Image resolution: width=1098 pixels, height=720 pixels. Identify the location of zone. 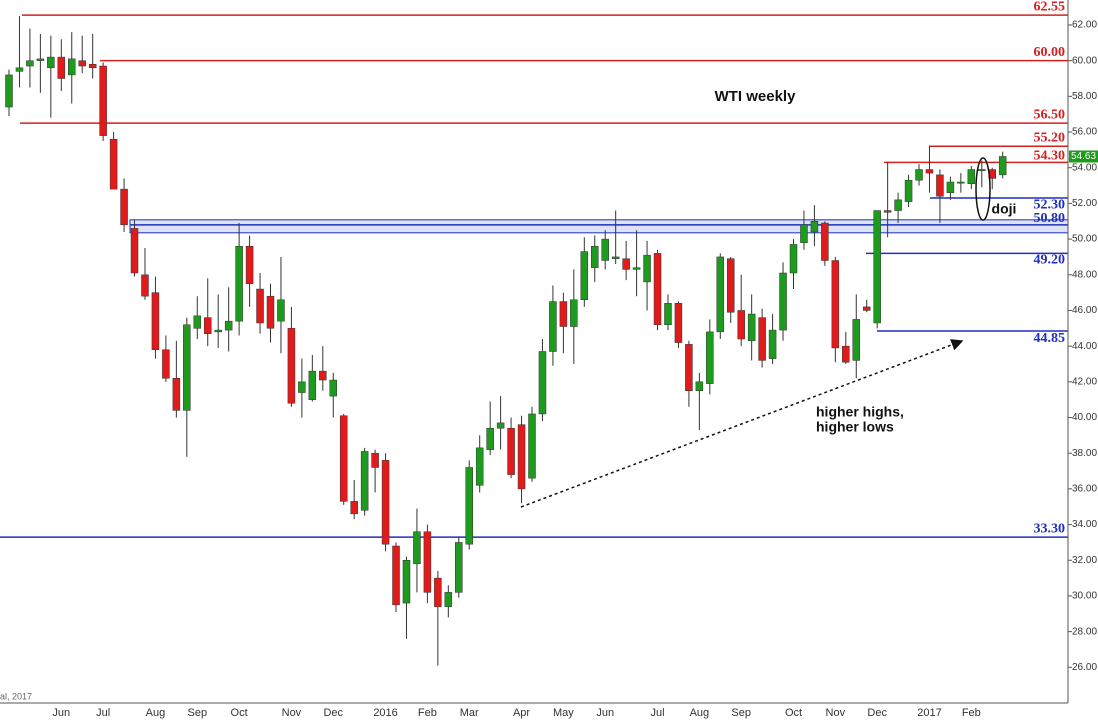
(599, 226).